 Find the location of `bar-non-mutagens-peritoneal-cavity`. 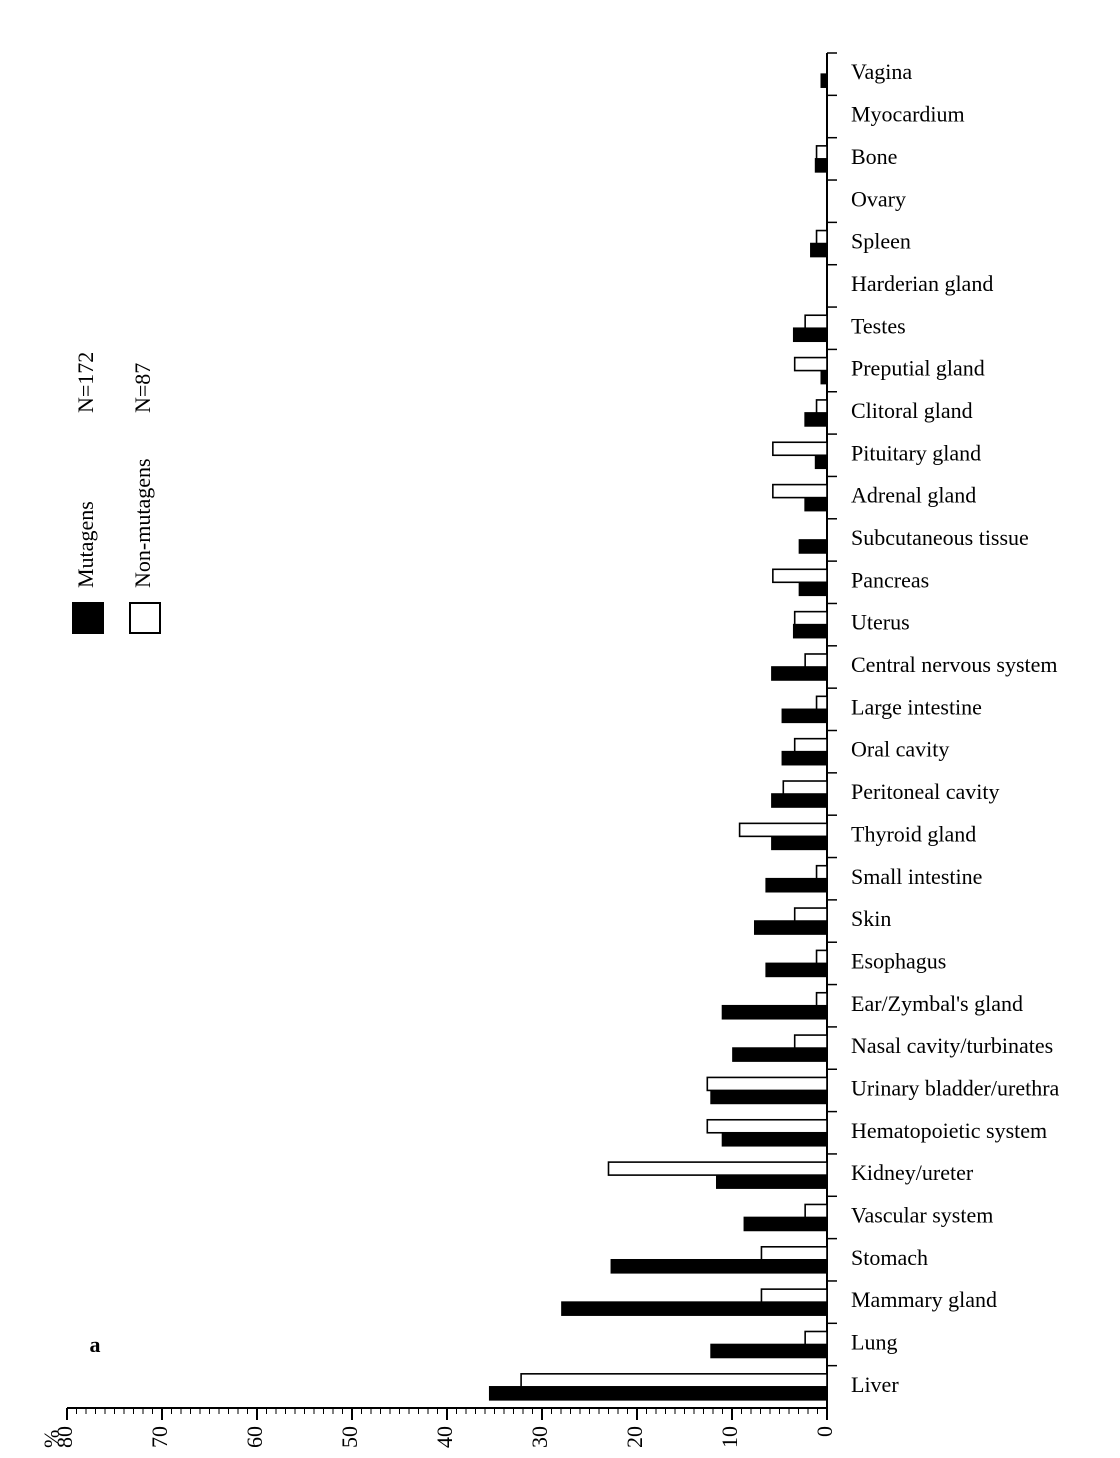

bar-non-mutagens-peritoneal-cavity is located at coordinates (805, 787).